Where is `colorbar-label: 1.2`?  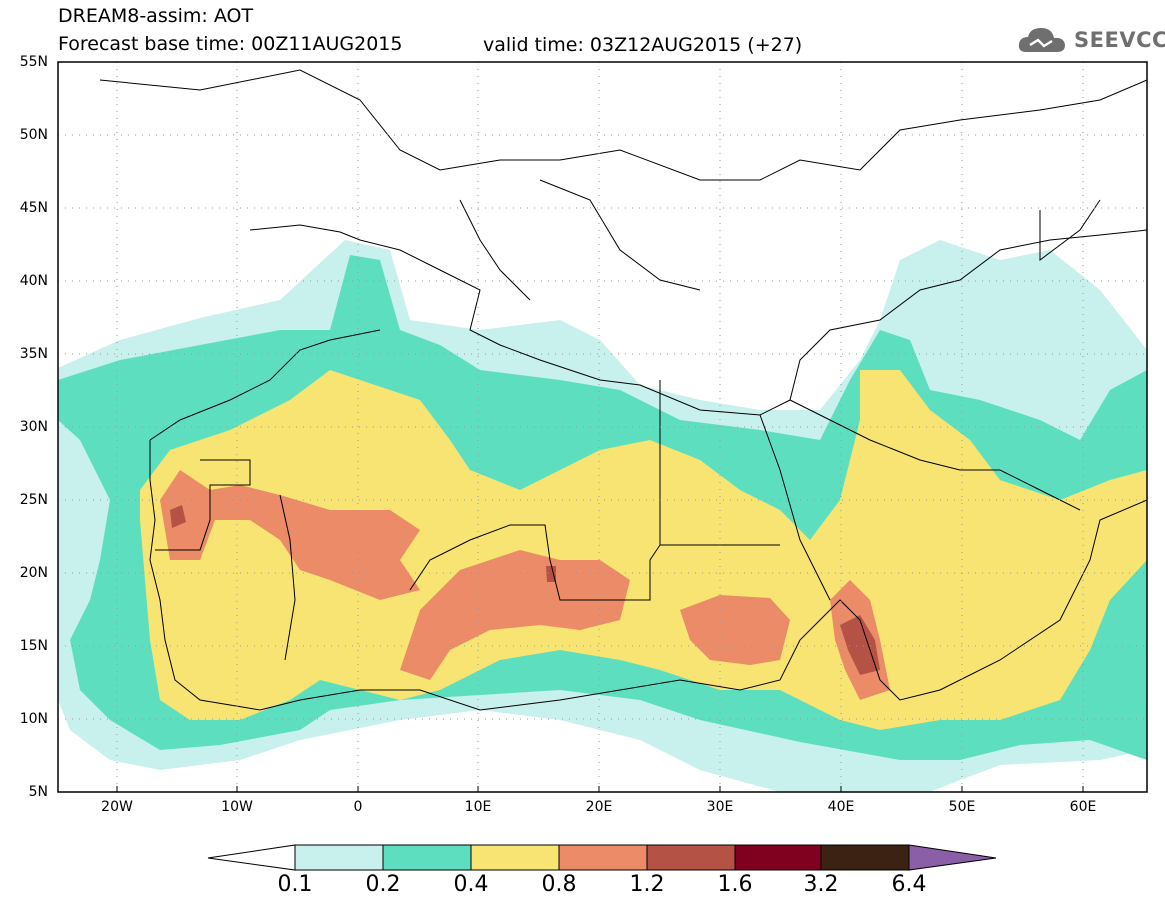
colorbar-label: 1.2 is located at coordinates (647, 884).